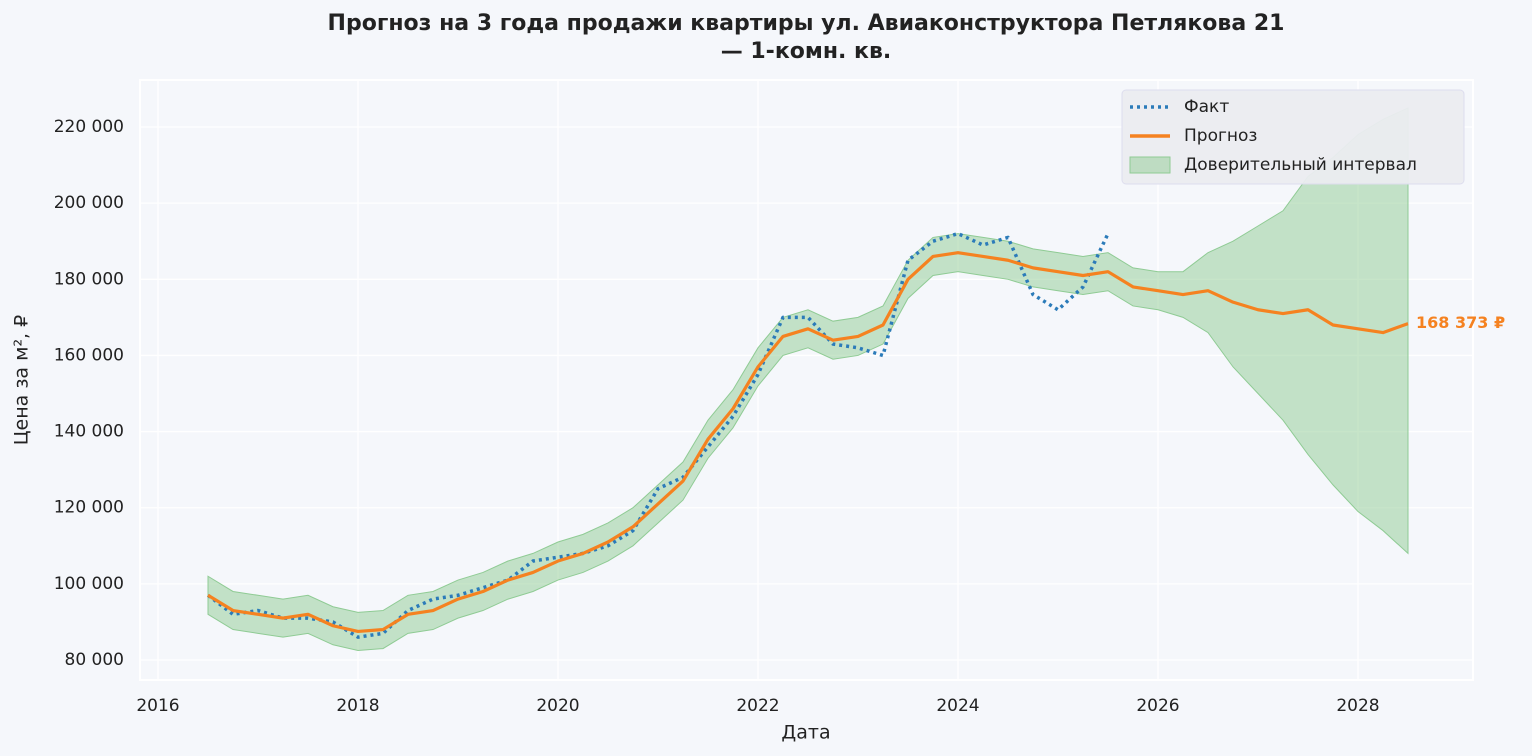  What do you see at coordinates (957, 706) in the screenshot?
I see `x-tick-label: 2024` at bounding box center [957, 706].